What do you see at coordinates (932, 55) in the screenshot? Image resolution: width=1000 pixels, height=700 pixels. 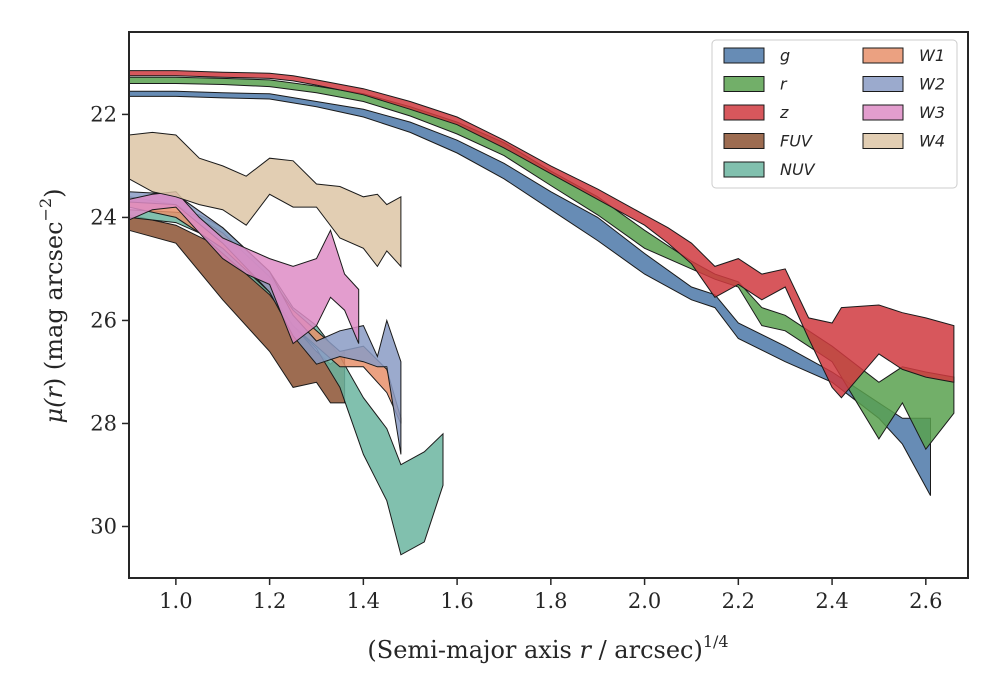 I see `legend-label-w1: W1` at bounding box center [932, 55].